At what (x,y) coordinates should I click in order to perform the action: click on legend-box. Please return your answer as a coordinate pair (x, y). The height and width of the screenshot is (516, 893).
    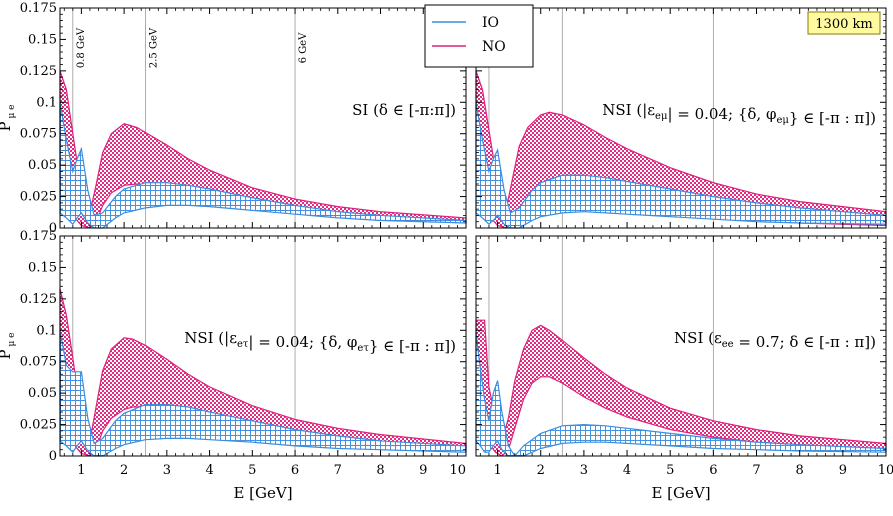
    Looking at the image, I should click on (479, 36).